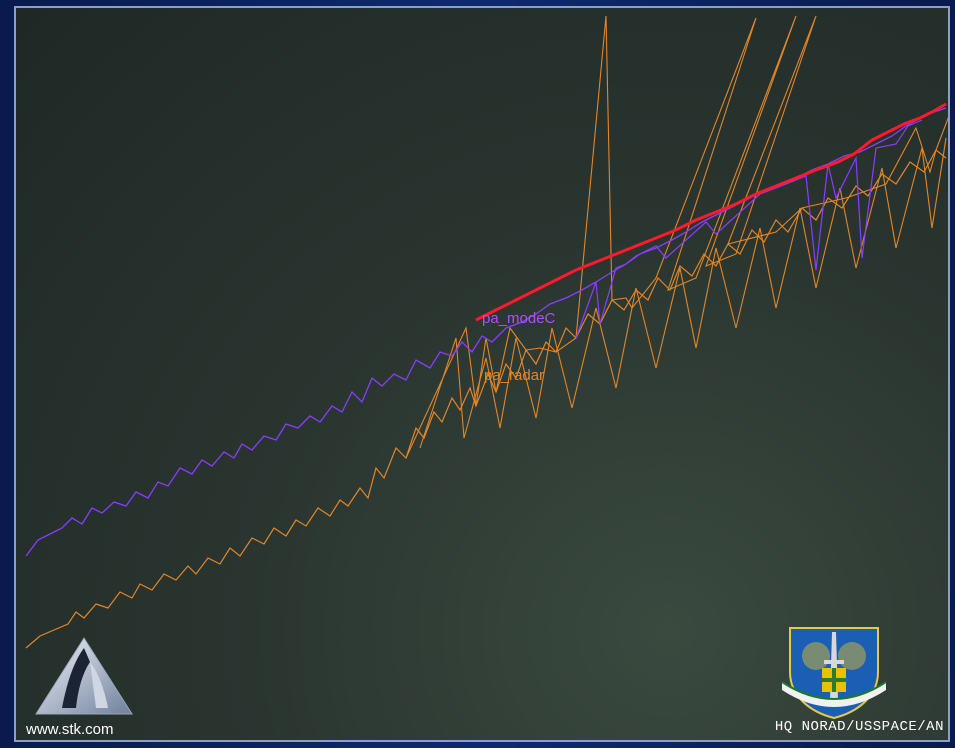  What do you see at coordinates (859, 727) in the screenshot?
I see `org-caption: HQ NORAD/USSPACE/AN` at bounding box center [859, 727].